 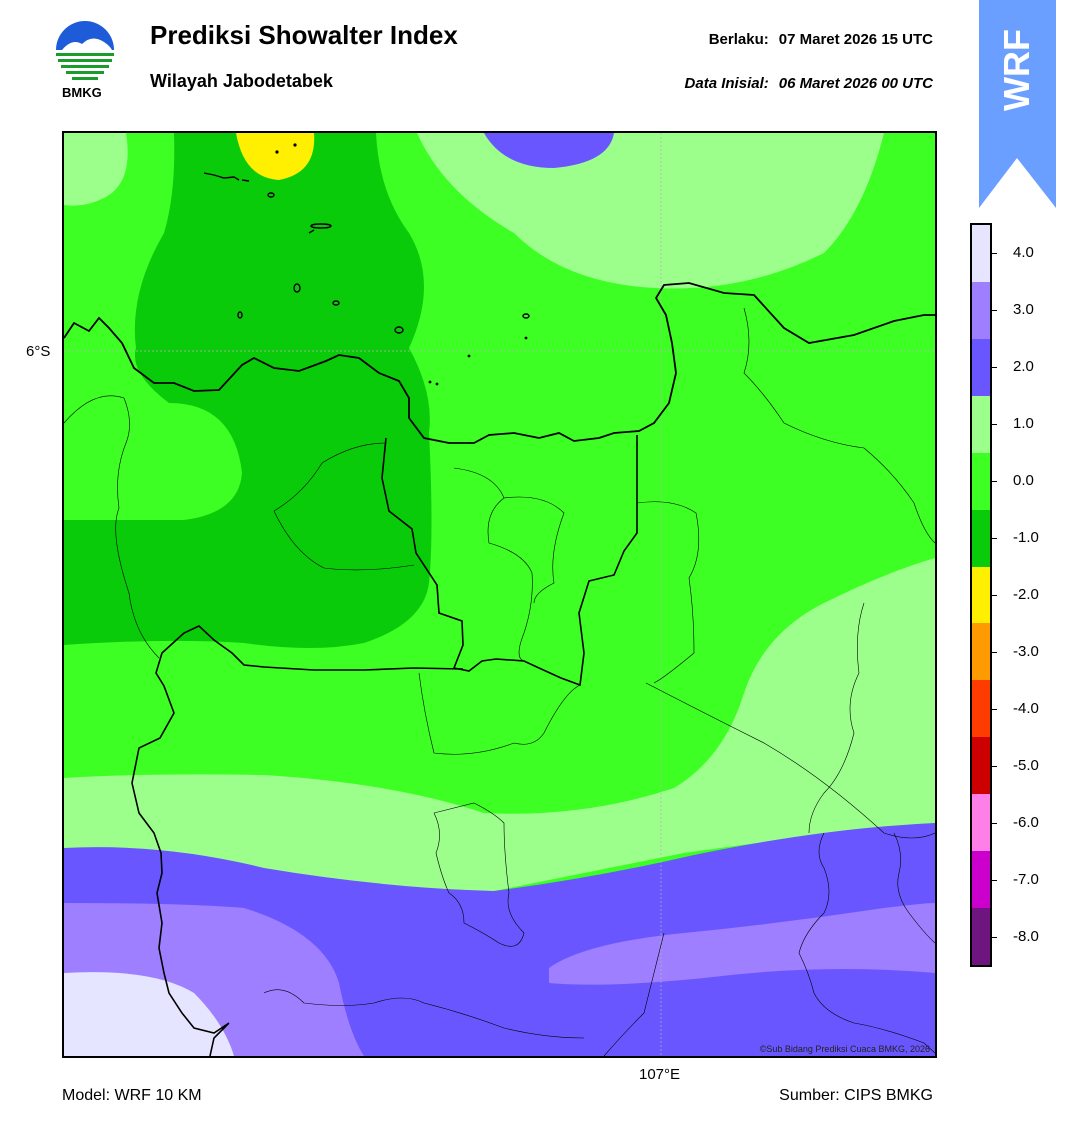 What do you see at coordinates (304, 35) in the screenshot?
I see `map-title: Prediksi Showalter Index` at bounding box center [304, 35].